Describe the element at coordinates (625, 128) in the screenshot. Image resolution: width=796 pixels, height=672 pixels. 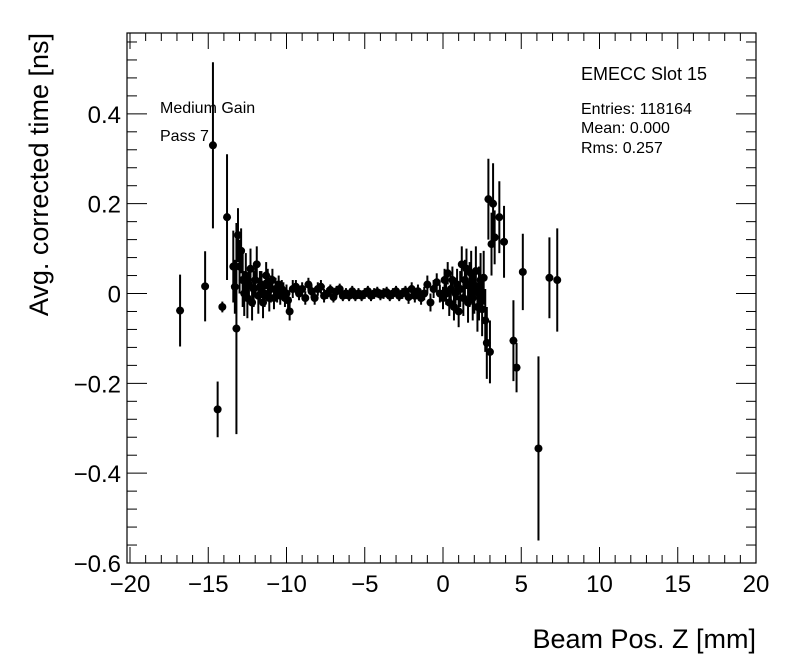
I see `stats-mean: Mean: 0.000` at that location.